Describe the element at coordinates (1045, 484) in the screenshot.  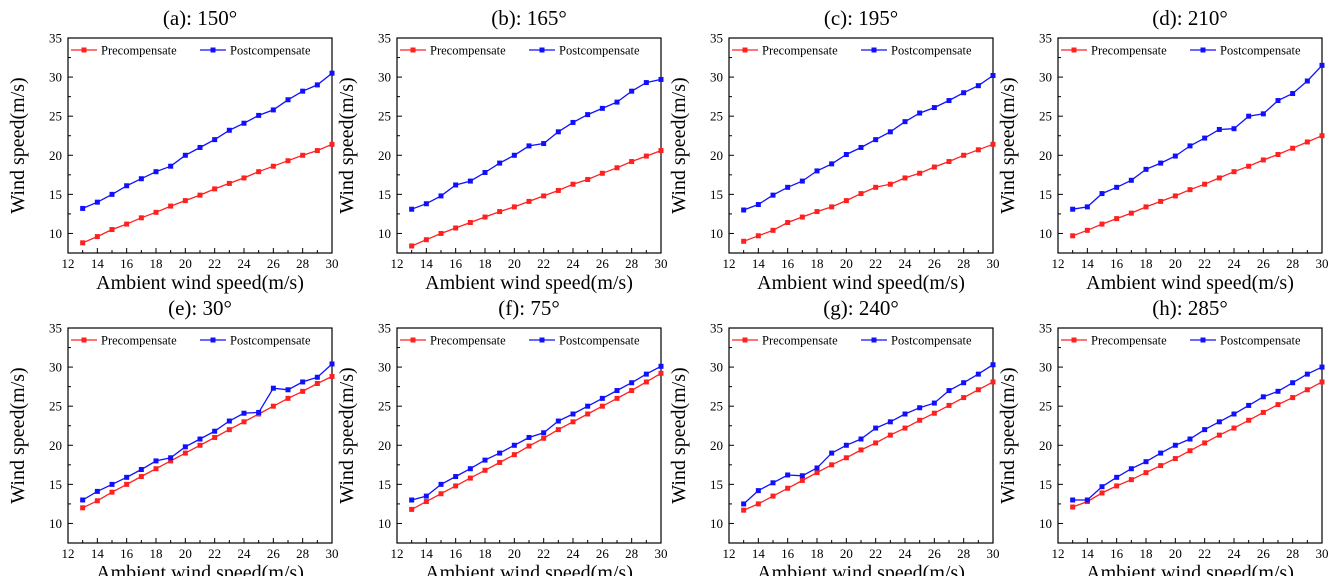
I see `y-tick-label: 15` at that location.